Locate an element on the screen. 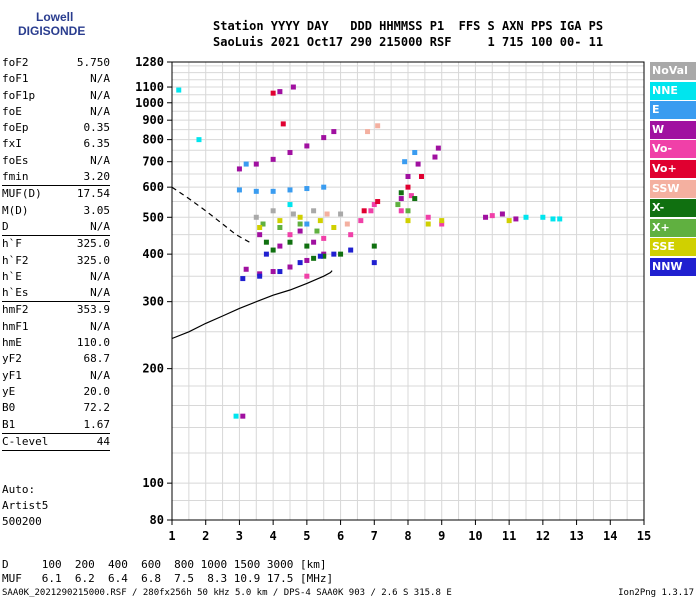 The image size is (700, 600). param-row: foF2 5.750 is located at coordinates (56, 63).